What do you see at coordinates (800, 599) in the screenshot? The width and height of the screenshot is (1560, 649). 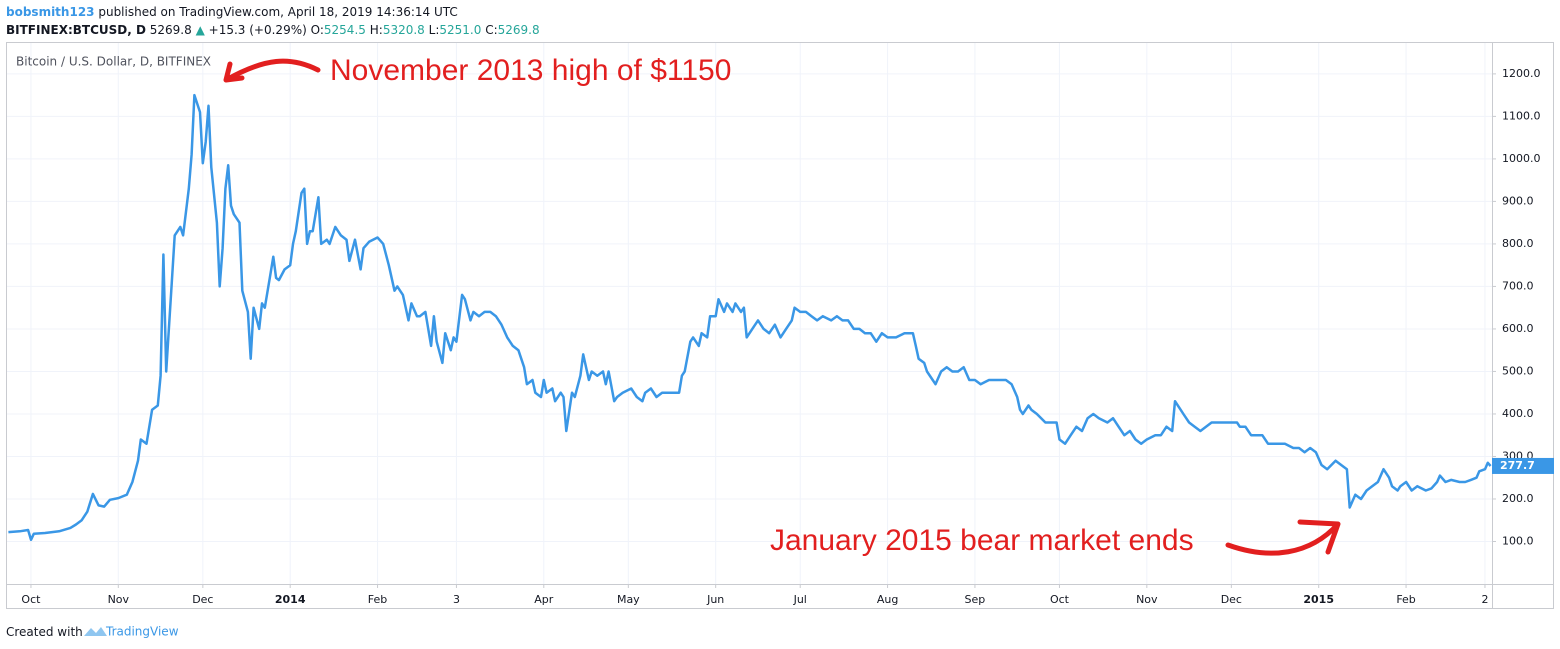 I see `x-tick-label: Jul` at bounding box center [800, 599].